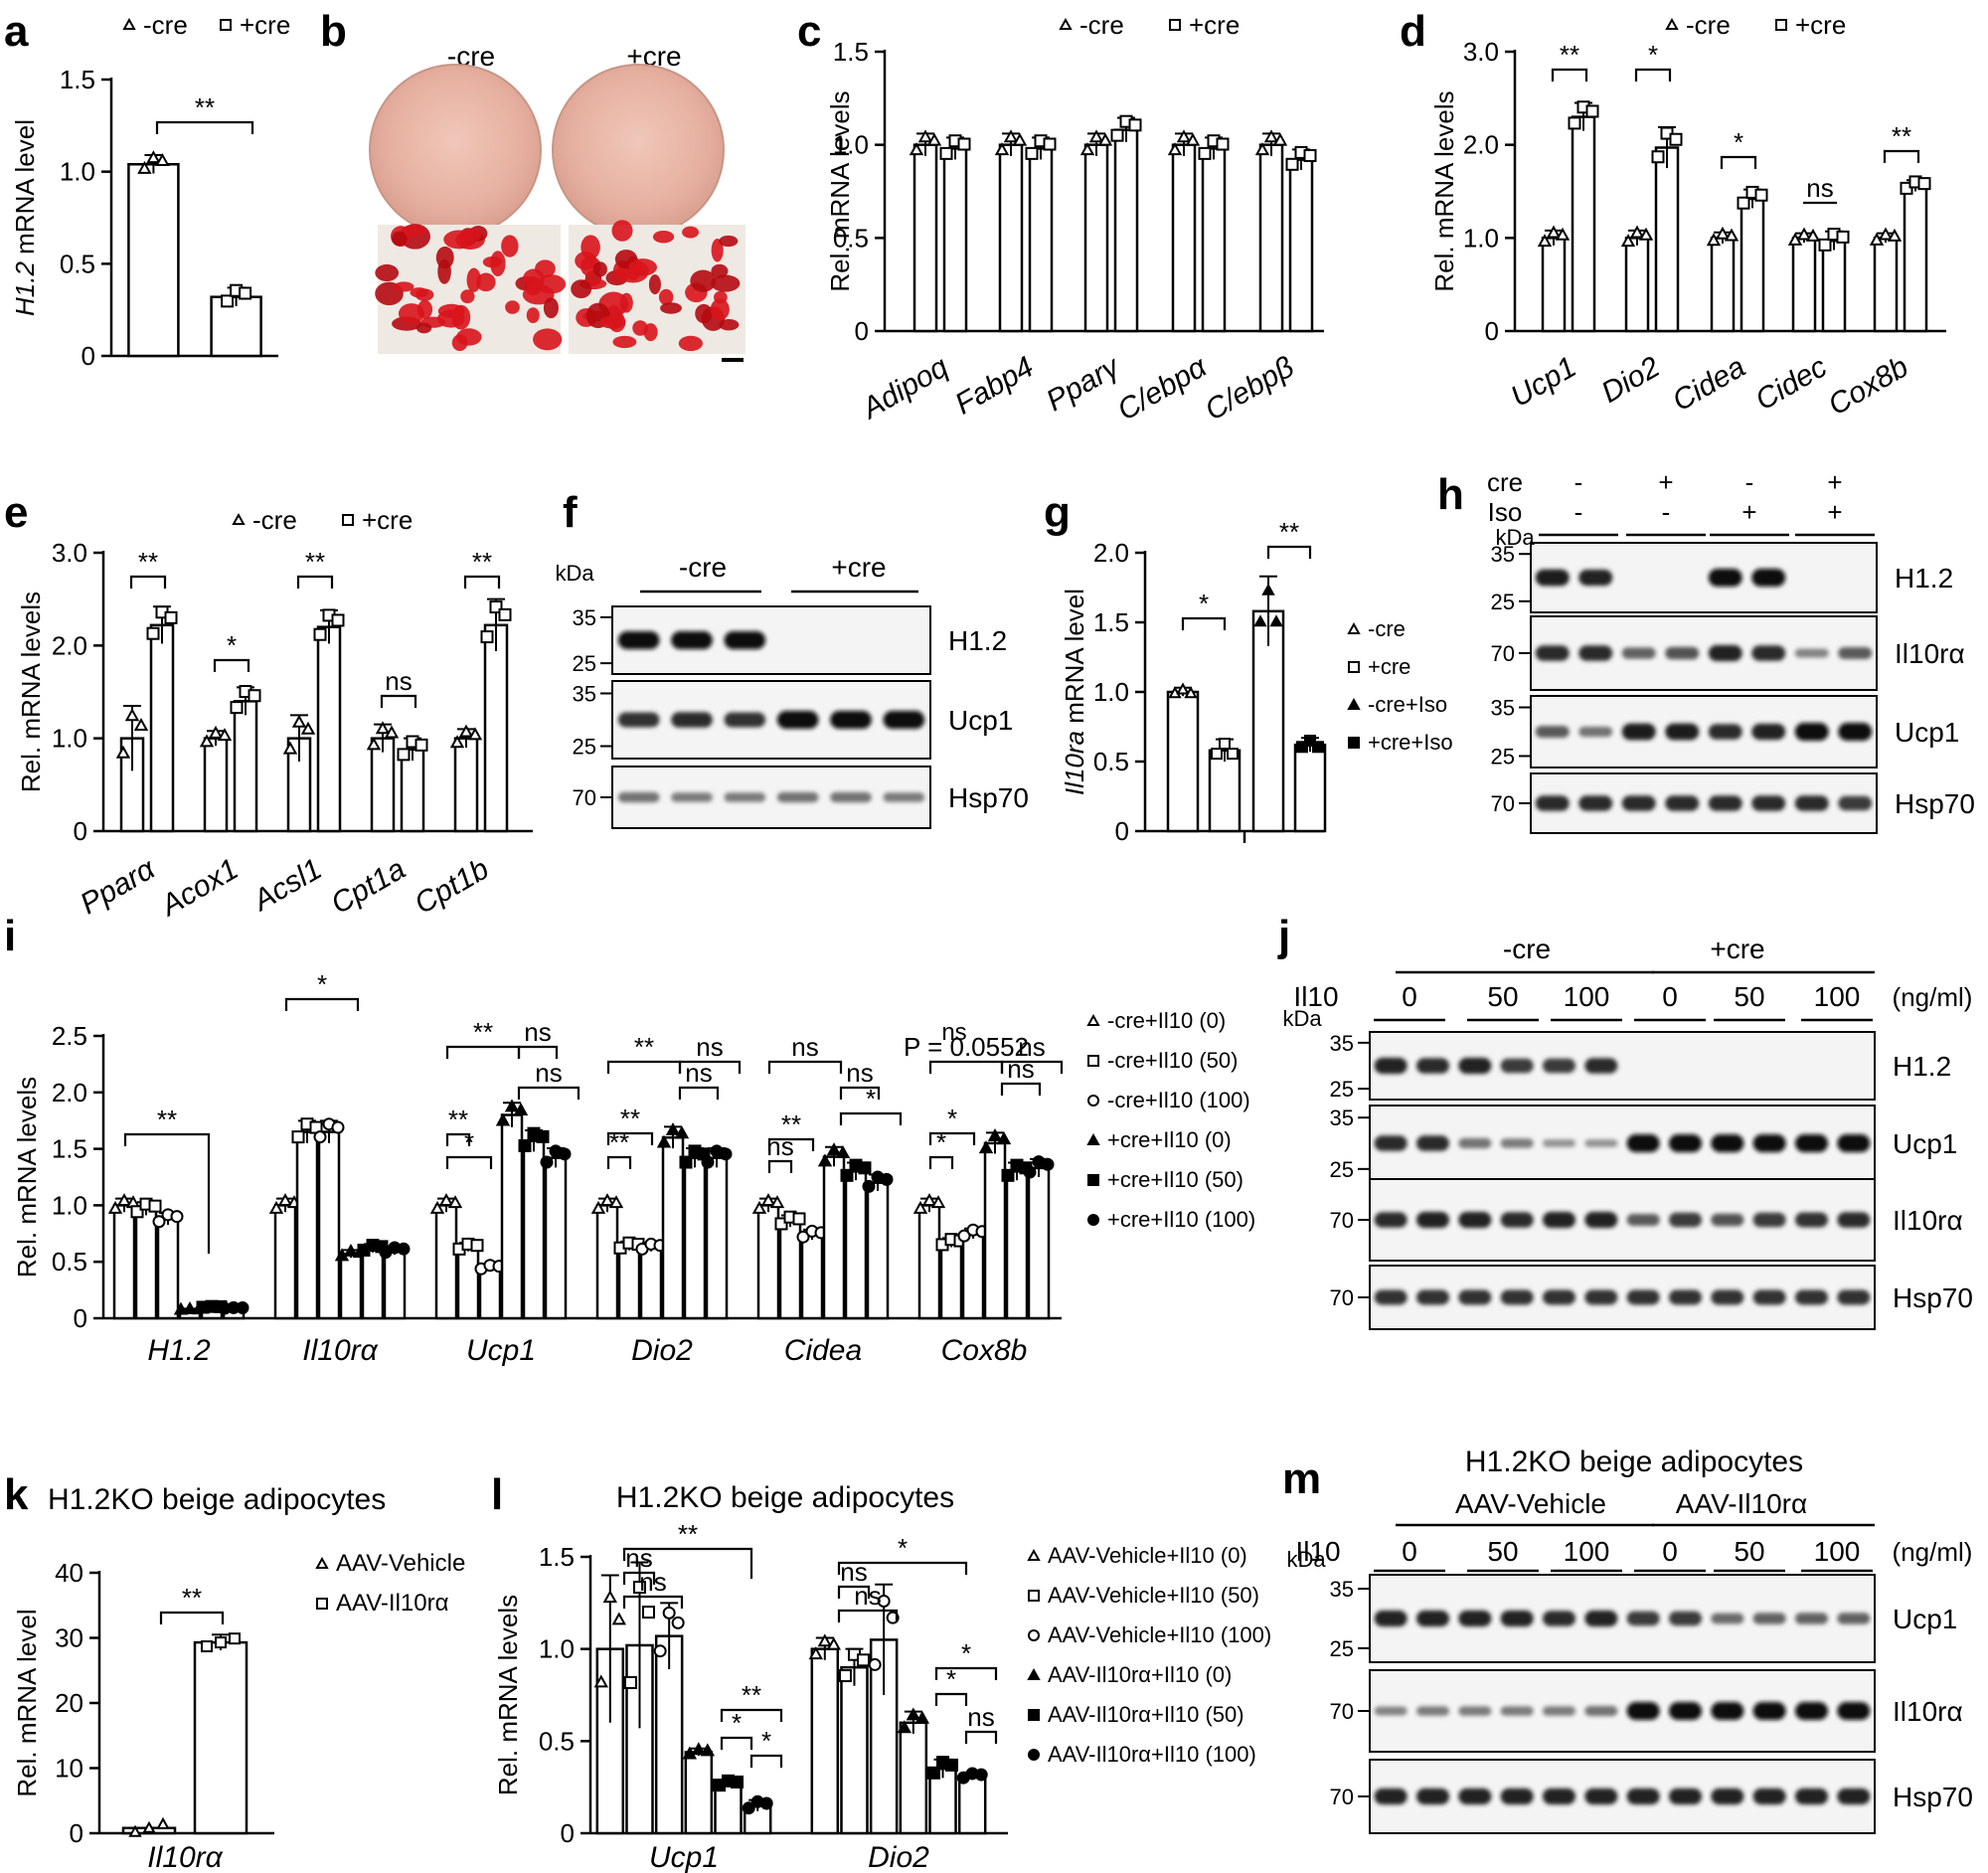 This screenshot has width=1988, height=1873. I want to click on panel-letter-c: c, so click(809, 31).